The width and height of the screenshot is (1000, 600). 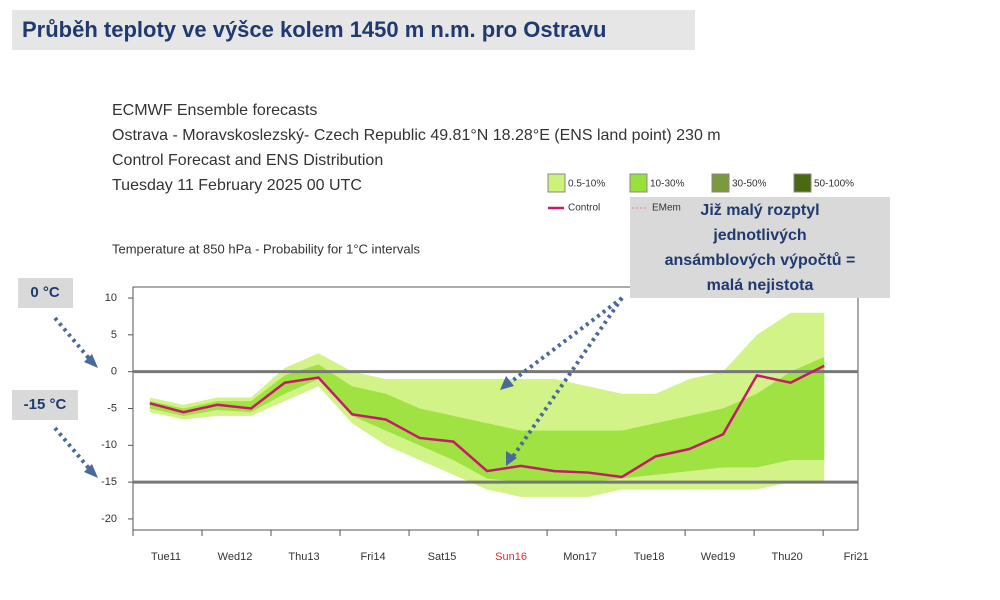 I want to click on x-tick-label: Wed19, so click(x=718, y=557).